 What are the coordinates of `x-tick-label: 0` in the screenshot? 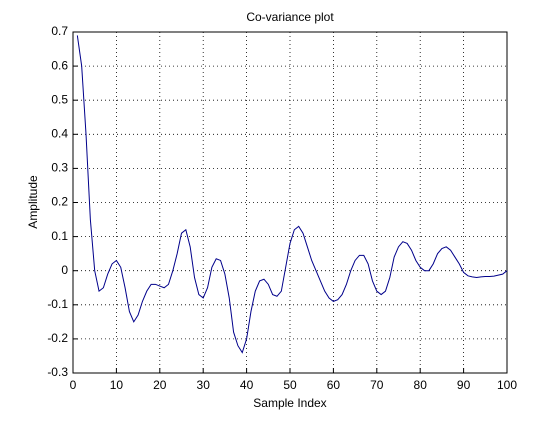 It's located at (73, 385).